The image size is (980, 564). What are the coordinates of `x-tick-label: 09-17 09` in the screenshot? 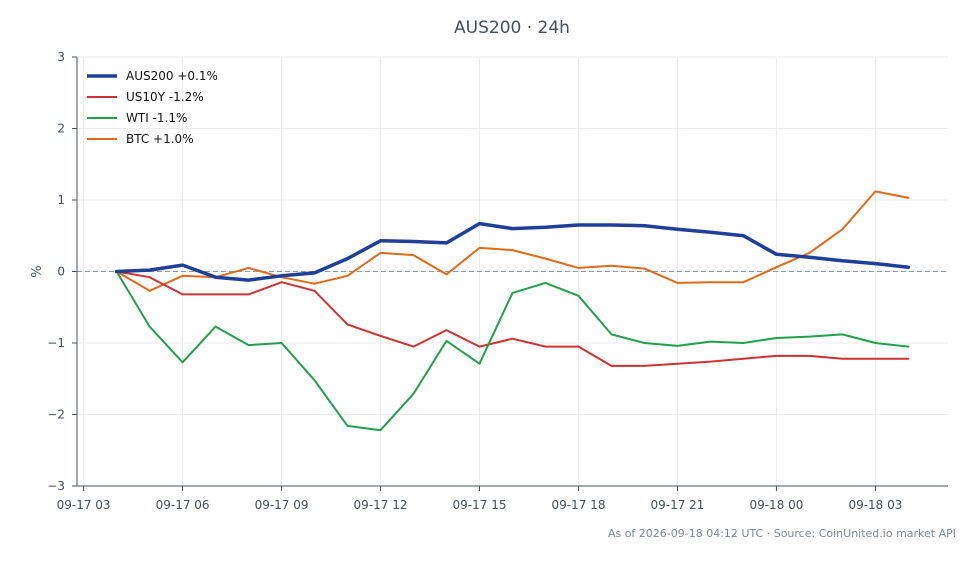 It's located at (282, 505).